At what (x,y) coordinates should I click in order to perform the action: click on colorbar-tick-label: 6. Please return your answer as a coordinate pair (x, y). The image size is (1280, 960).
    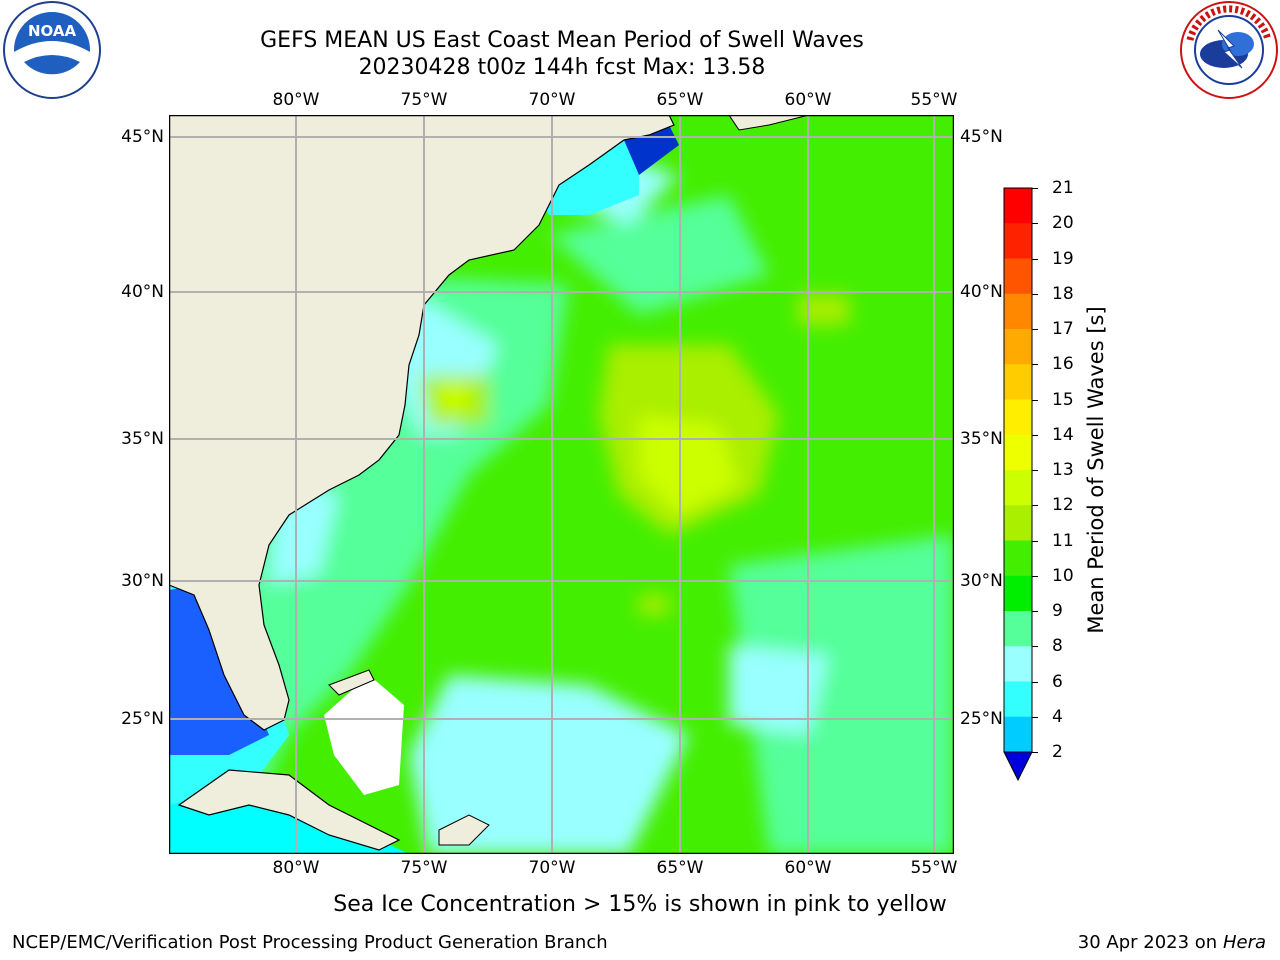
    Looking at the image, I should click on (1057, 681).